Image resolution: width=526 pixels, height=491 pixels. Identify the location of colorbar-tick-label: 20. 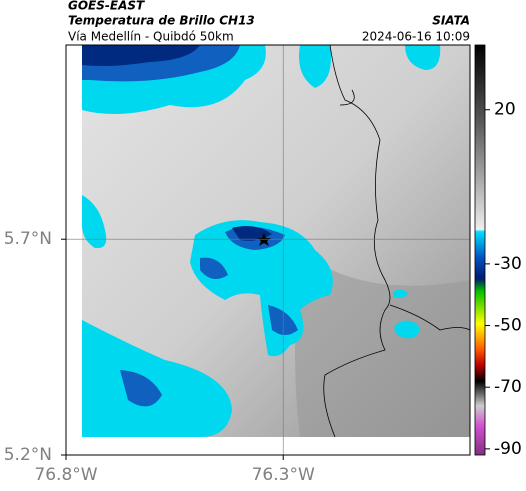
(505, 110).